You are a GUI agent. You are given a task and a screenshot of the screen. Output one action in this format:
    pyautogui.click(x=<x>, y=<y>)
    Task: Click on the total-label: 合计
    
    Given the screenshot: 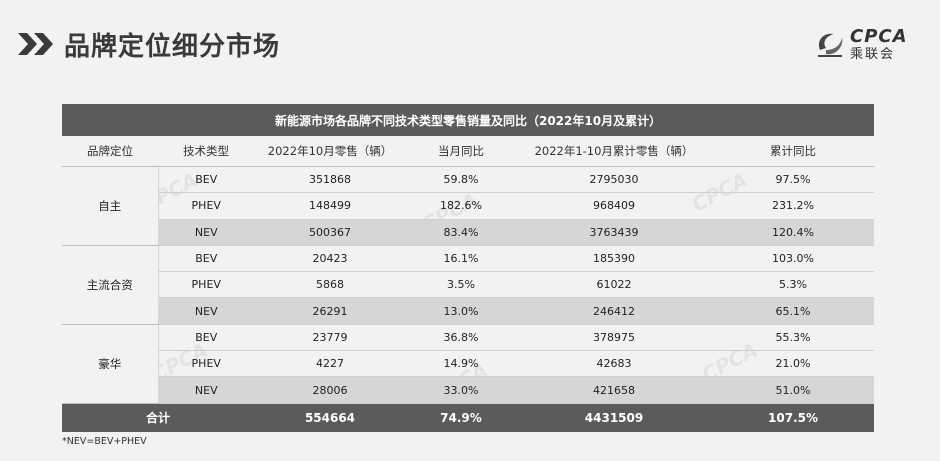 What is the action you would take?
    pyautogui.click(x=158, y=417)
    